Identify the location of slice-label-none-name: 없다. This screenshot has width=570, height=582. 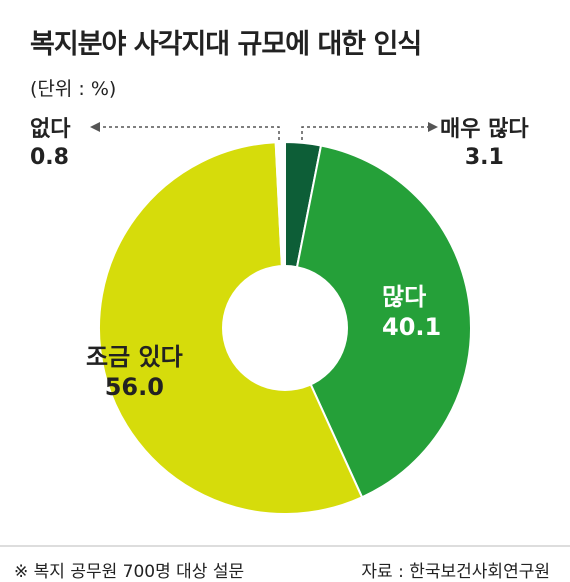
(50, 129).